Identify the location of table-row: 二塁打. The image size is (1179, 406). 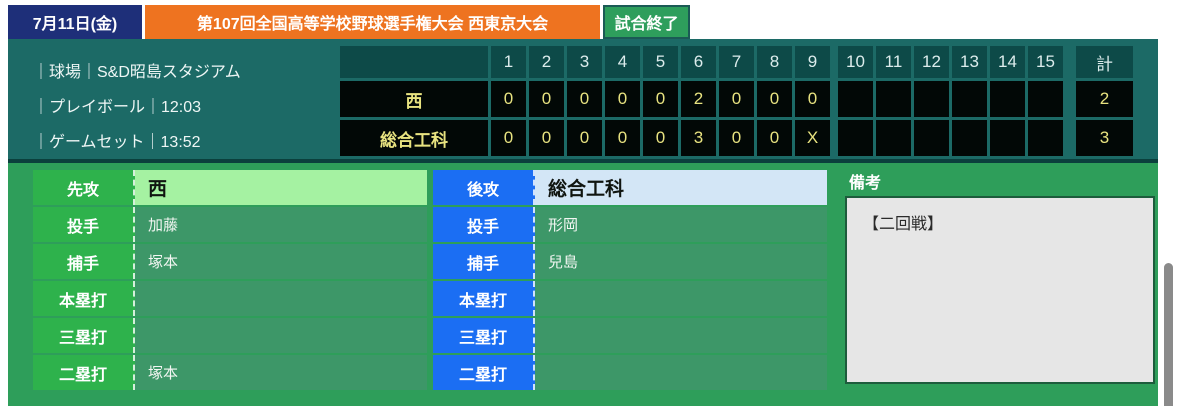
(630, 372).